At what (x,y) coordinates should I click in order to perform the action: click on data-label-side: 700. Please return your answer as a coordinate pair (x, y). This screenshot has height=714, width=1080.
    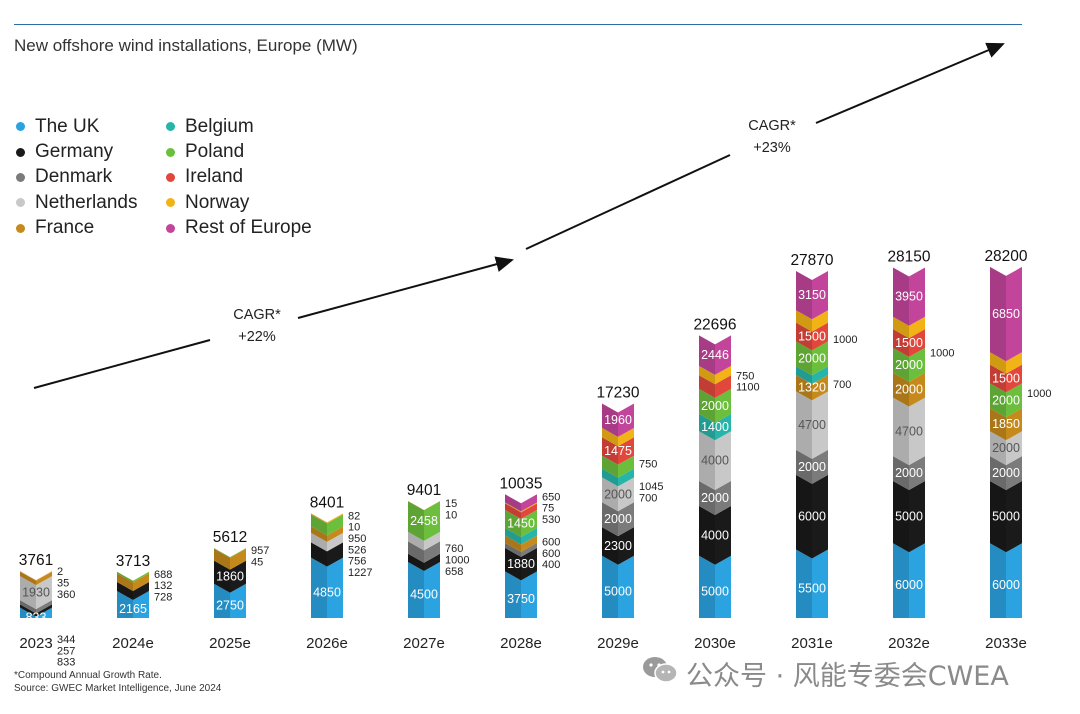
    Looking at the image, I should click on (648, 498).